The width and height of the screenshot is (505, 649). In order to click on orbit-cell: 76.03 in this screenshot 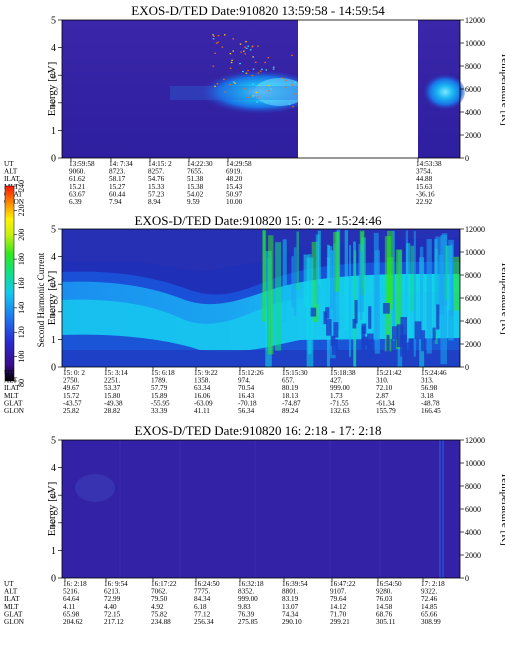, I will do `click(384, 599)`.